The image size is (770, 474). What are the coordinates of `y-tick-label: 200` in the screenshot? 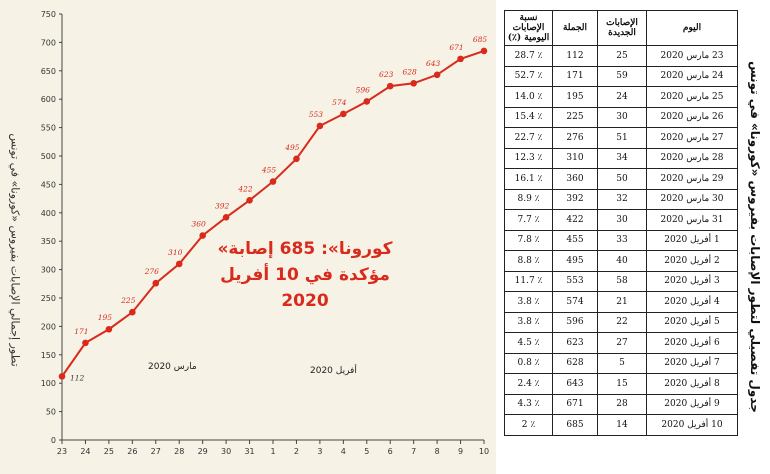 It's located at (48, 326).